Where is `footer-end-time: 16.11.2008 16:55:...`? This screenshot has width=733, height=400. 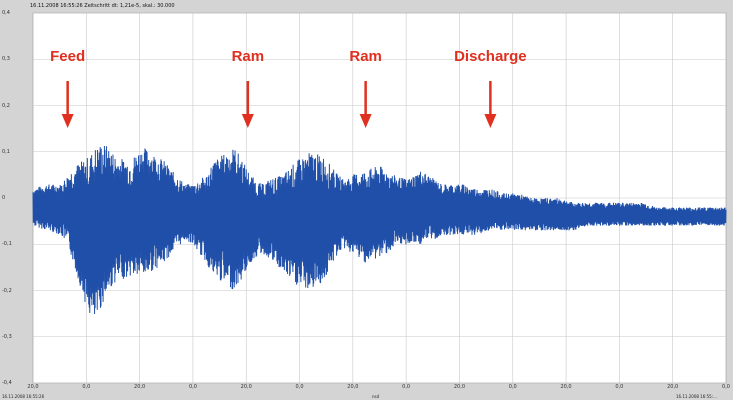 footer-end-time: 16.11.2008 16:55:... is located at coordinates (696, 396).